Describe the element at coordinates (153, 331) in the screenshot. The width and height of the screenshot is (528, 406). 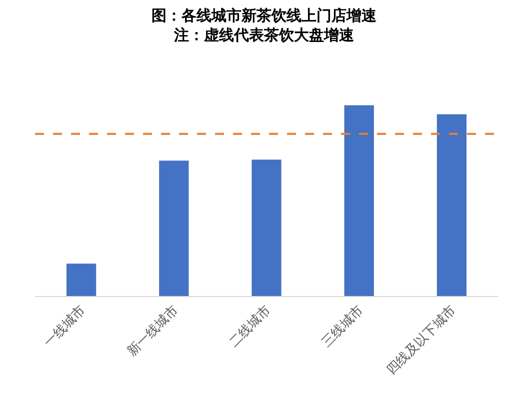
I see `x-tick-label: 新一线城市` at that location.